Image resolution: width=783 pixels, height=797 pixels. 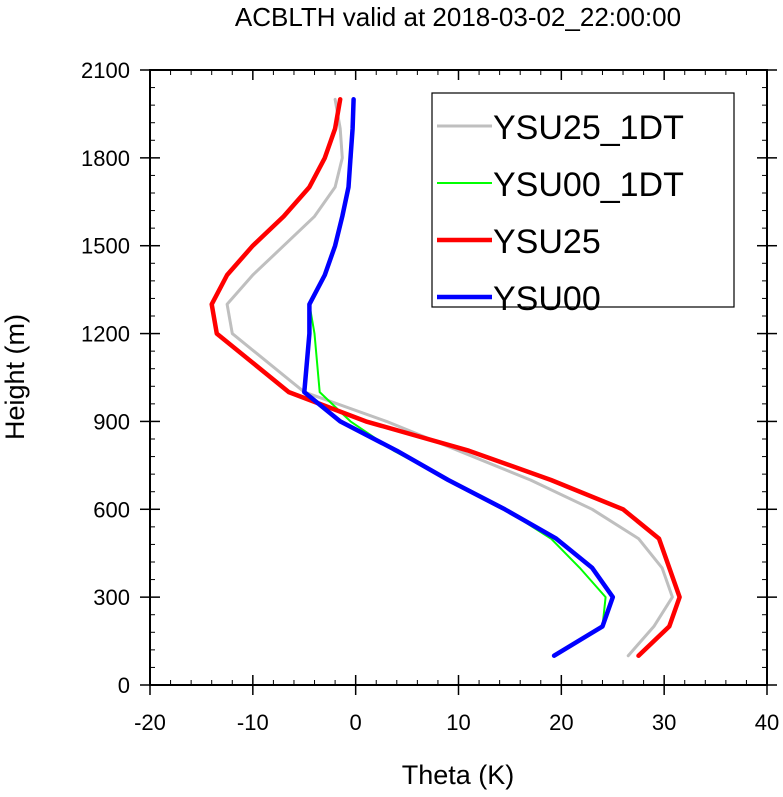 I want to click on x-tick-label: -10, so click(x=253, y=722).